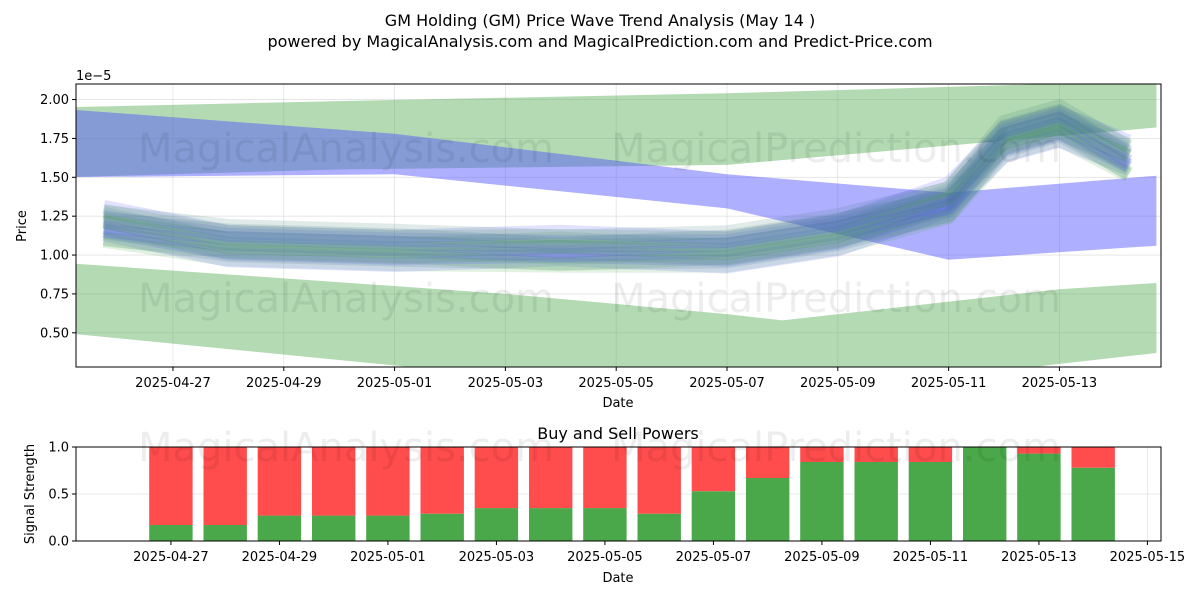  I want to click on signal-x-tick-label: 2025-05-05, so click(605, 557).